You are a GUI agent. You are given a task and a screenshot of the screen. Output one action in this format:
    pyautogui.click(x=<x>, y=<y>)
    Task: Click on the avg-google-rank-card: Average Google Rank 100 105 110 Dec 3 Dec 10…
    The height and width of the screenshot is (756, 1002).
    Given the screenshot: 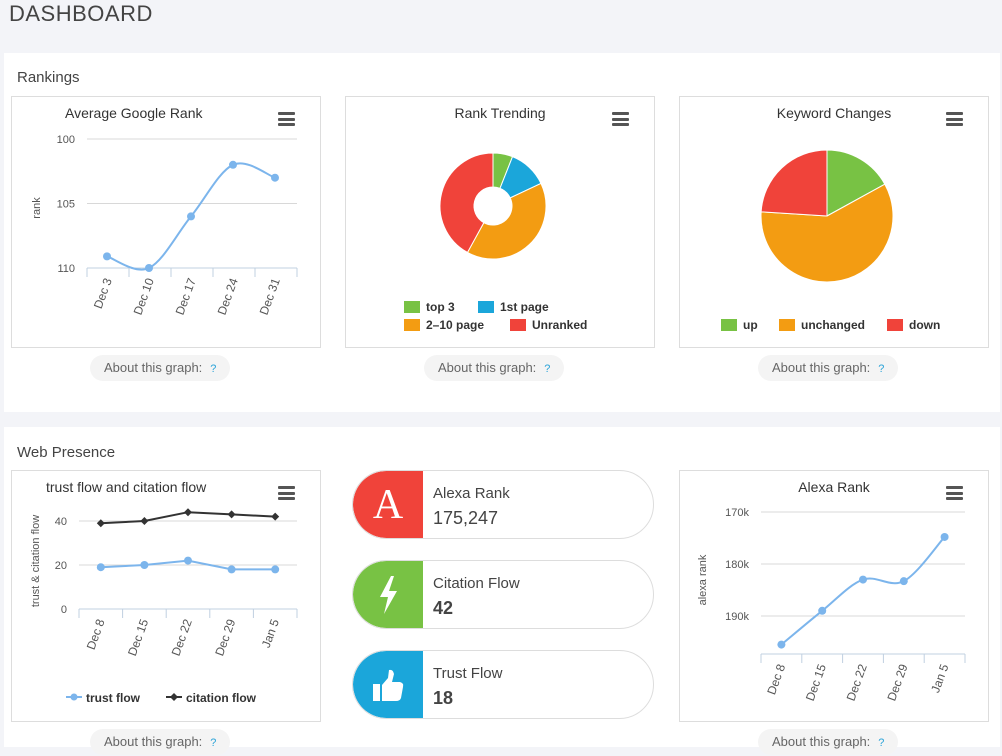 What is the action you would take?
    pyautogui.click(x=166, y=222)
    